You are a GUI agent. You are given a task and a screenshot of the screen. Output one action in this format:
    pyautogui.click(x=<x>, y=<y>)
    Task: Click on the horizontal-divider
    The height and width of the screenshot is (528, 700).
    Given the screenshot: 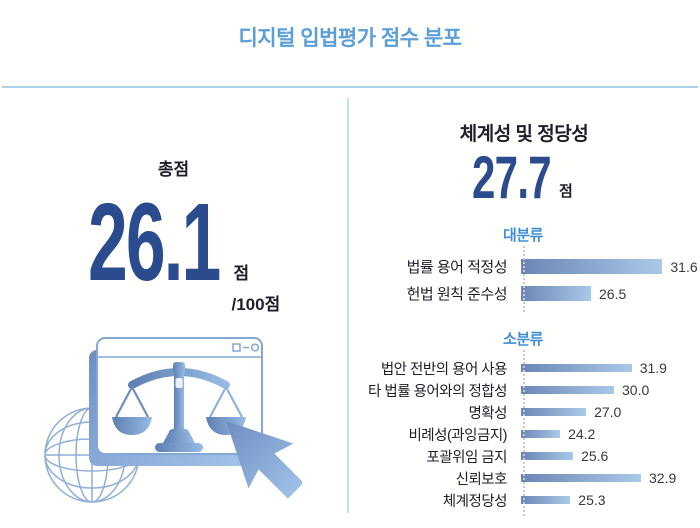 What is the action you would take?
    pyautogui.click(x=350, y=87)
    